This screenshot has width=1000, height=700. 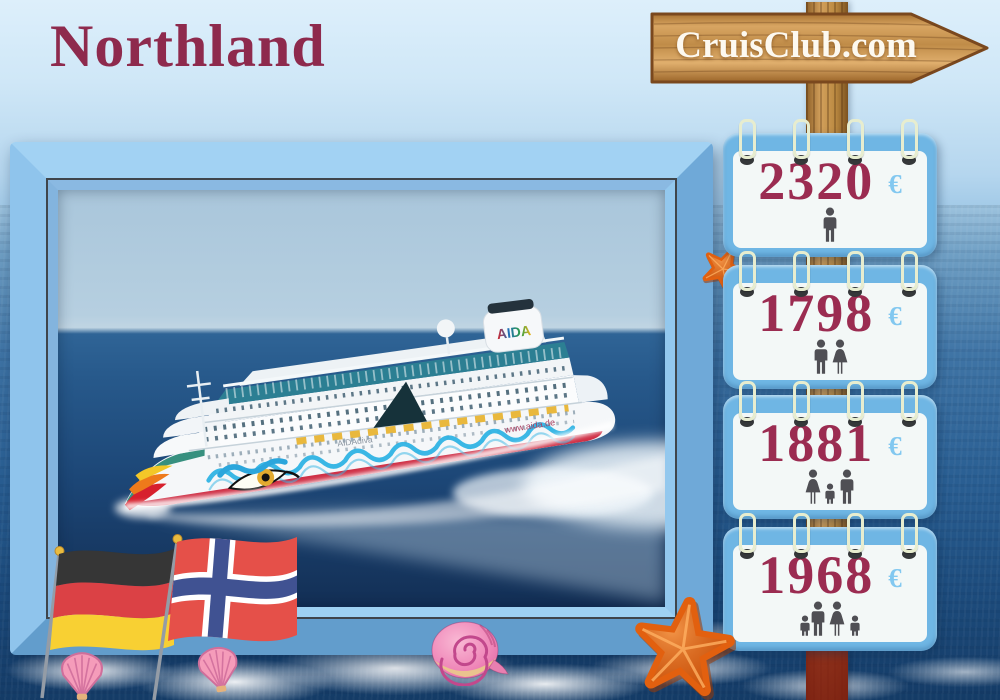 I want to click on ship-body: AIDA, so click(x=370, y=405).